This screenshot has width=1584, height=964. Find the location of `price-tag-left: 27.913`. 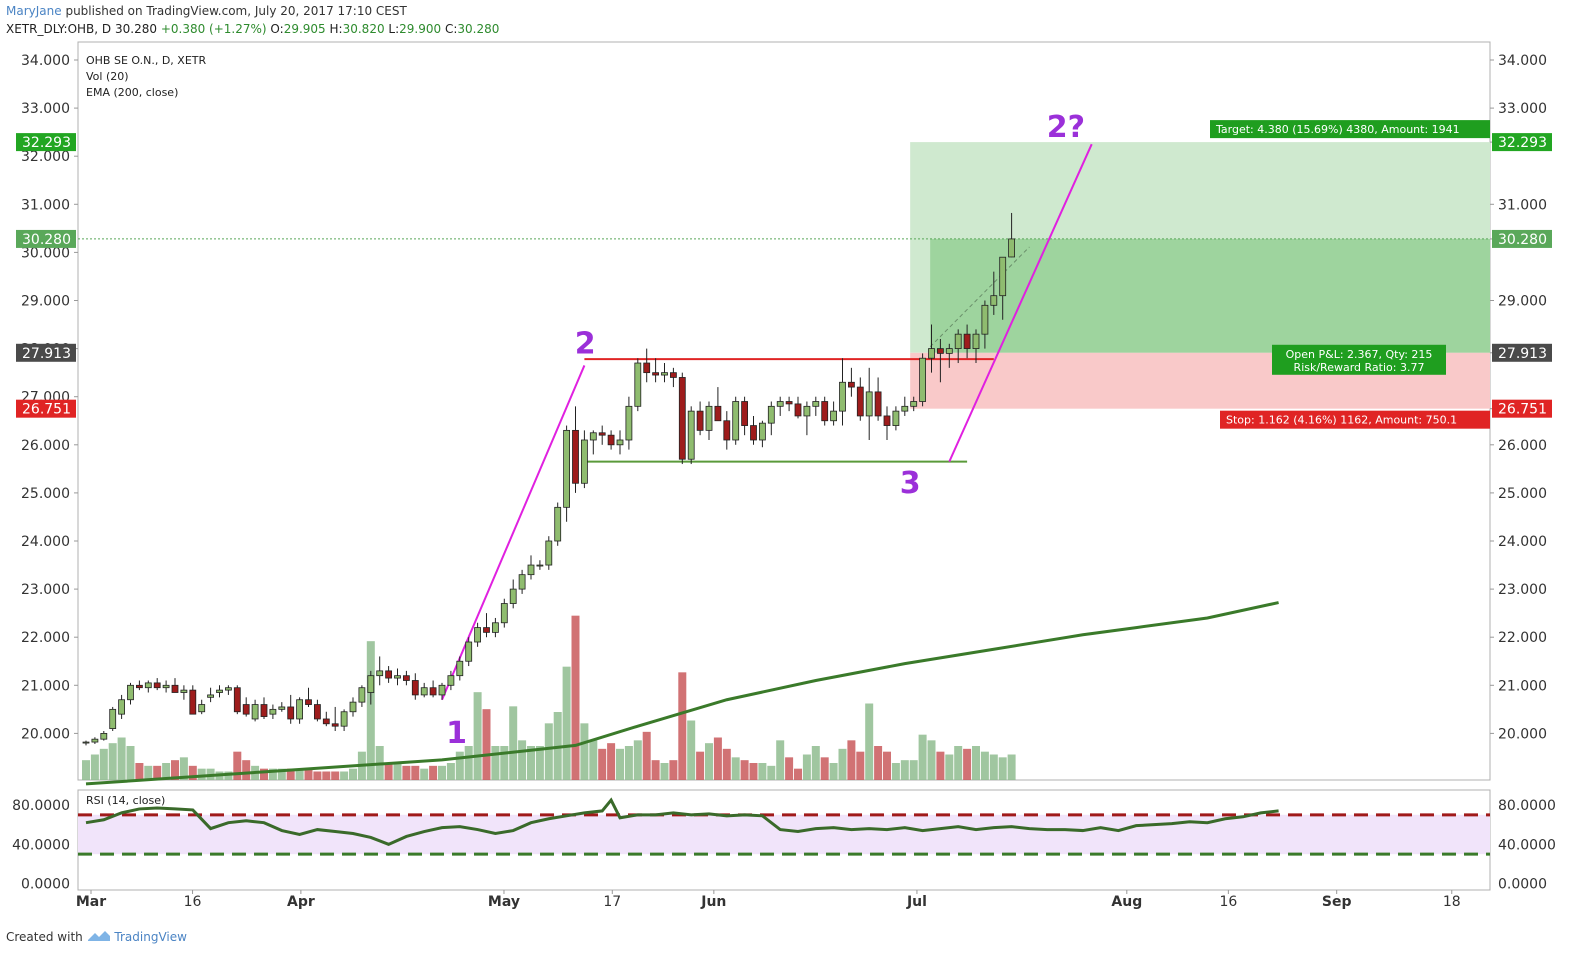

price-tag-left: 27.913 is located at coordinates (46, 354).